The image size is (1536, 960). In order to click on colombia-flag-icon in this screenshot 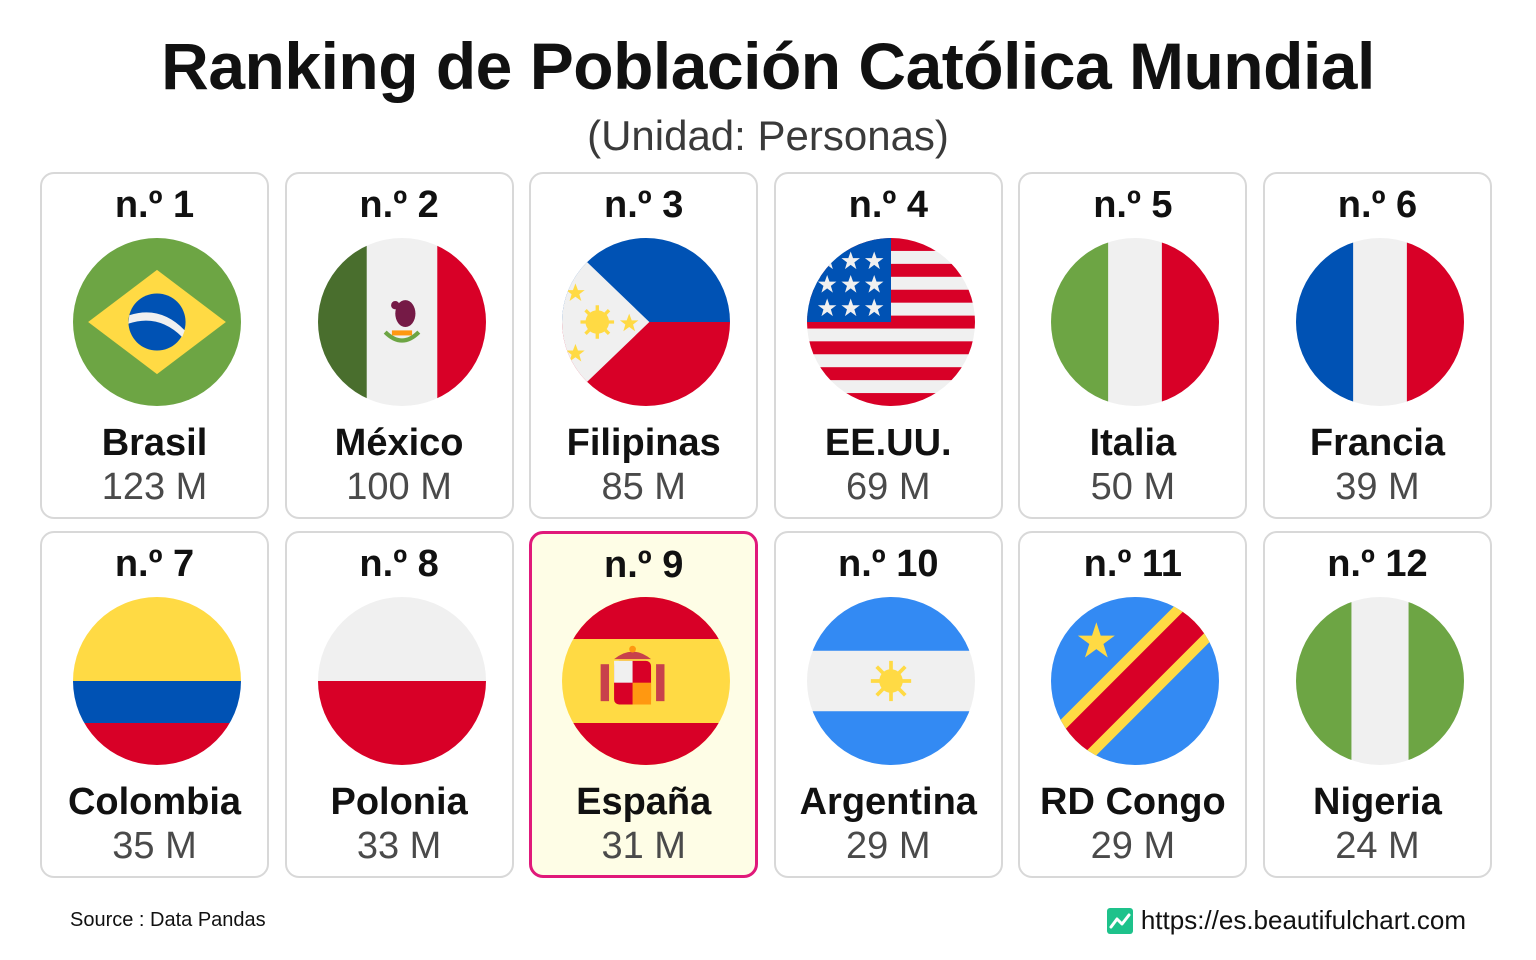, I will do `click(157, 681)`.